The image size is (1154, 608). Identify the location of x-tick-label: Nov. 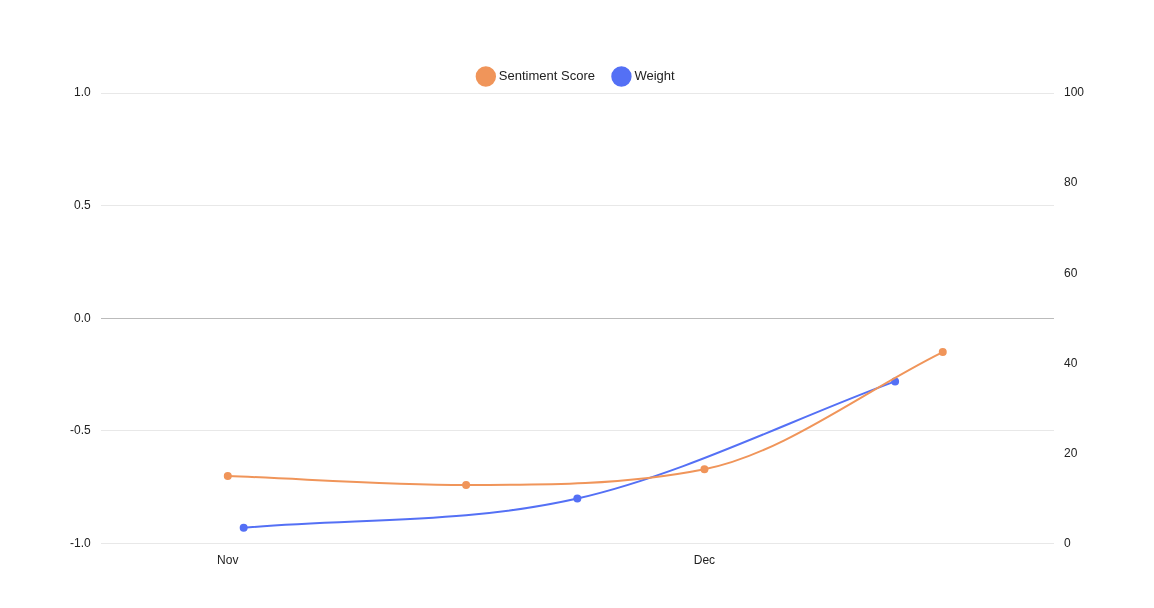
(228, 560).